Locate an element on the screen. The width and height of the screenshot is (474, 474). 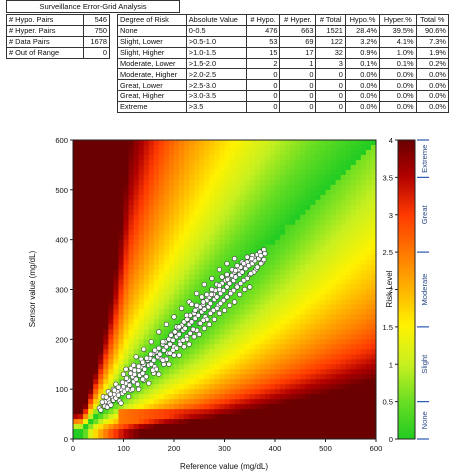
colorbar-tick-label: 1 is located at coordinates (391, 364).